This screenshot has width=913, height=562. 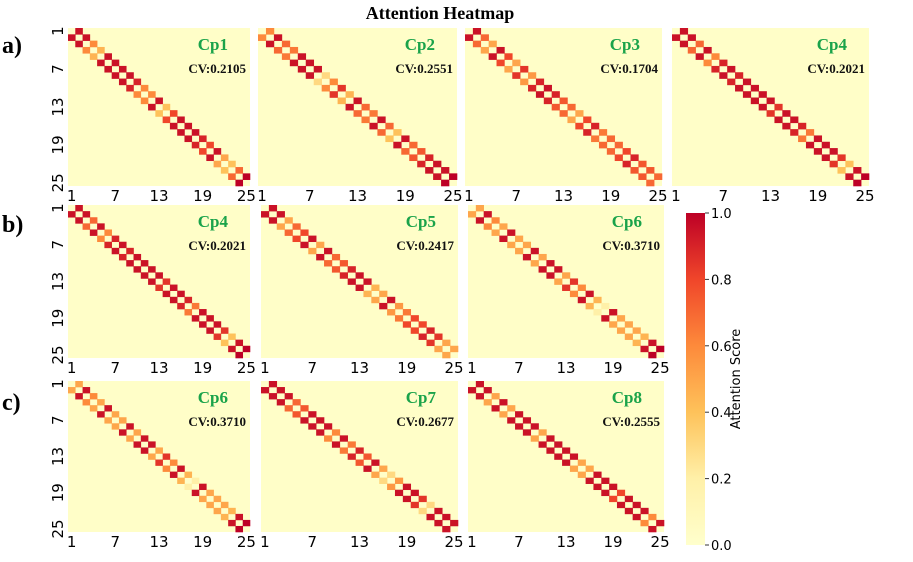 I want to click on y-tick-label: 7, so click(x=58, y=69).